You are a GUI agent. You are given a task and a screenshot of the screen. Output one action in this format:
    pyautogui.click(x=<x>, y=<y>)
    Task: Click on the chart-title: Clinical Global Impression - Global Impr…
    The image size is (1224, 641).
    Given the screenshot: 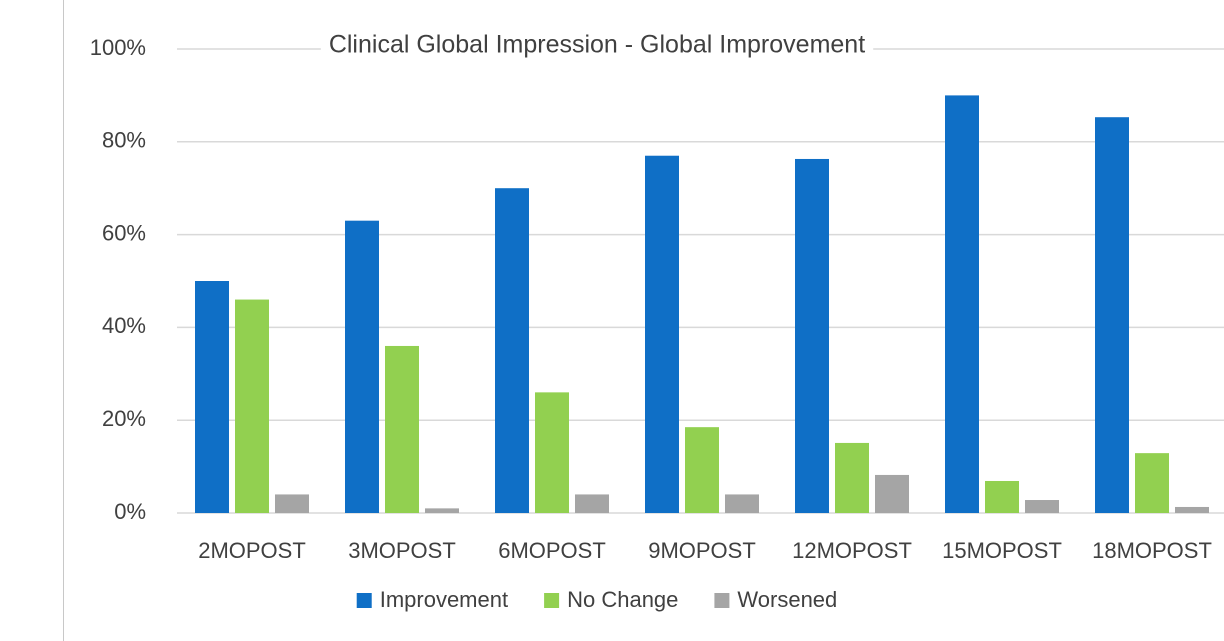 What is the action you would take?
    pyautogui.click(x=597, y=45)
    